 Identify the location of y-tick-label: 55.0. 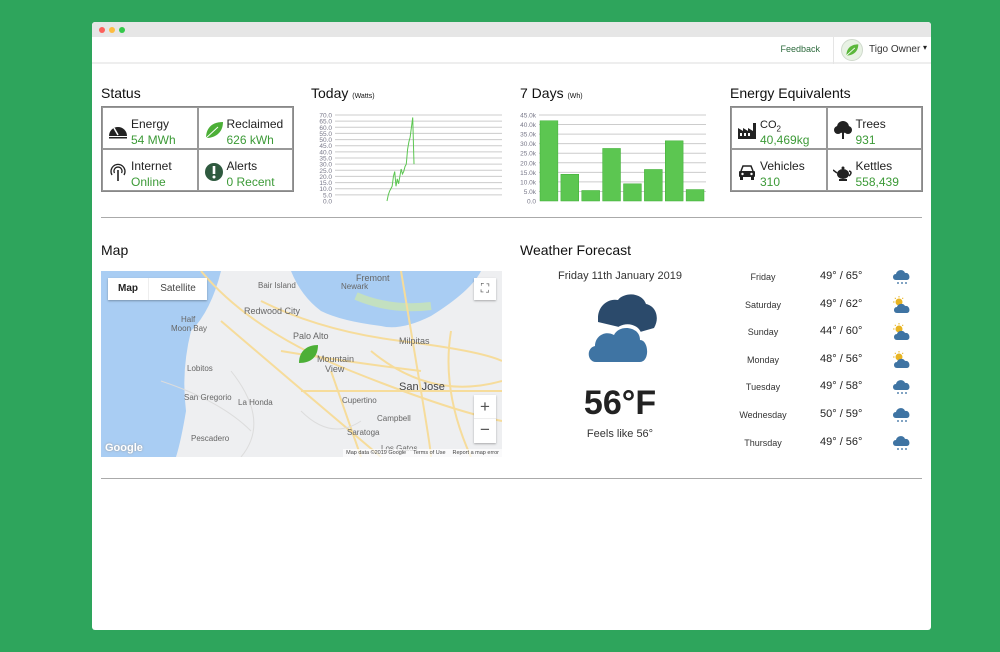
(325, 134).